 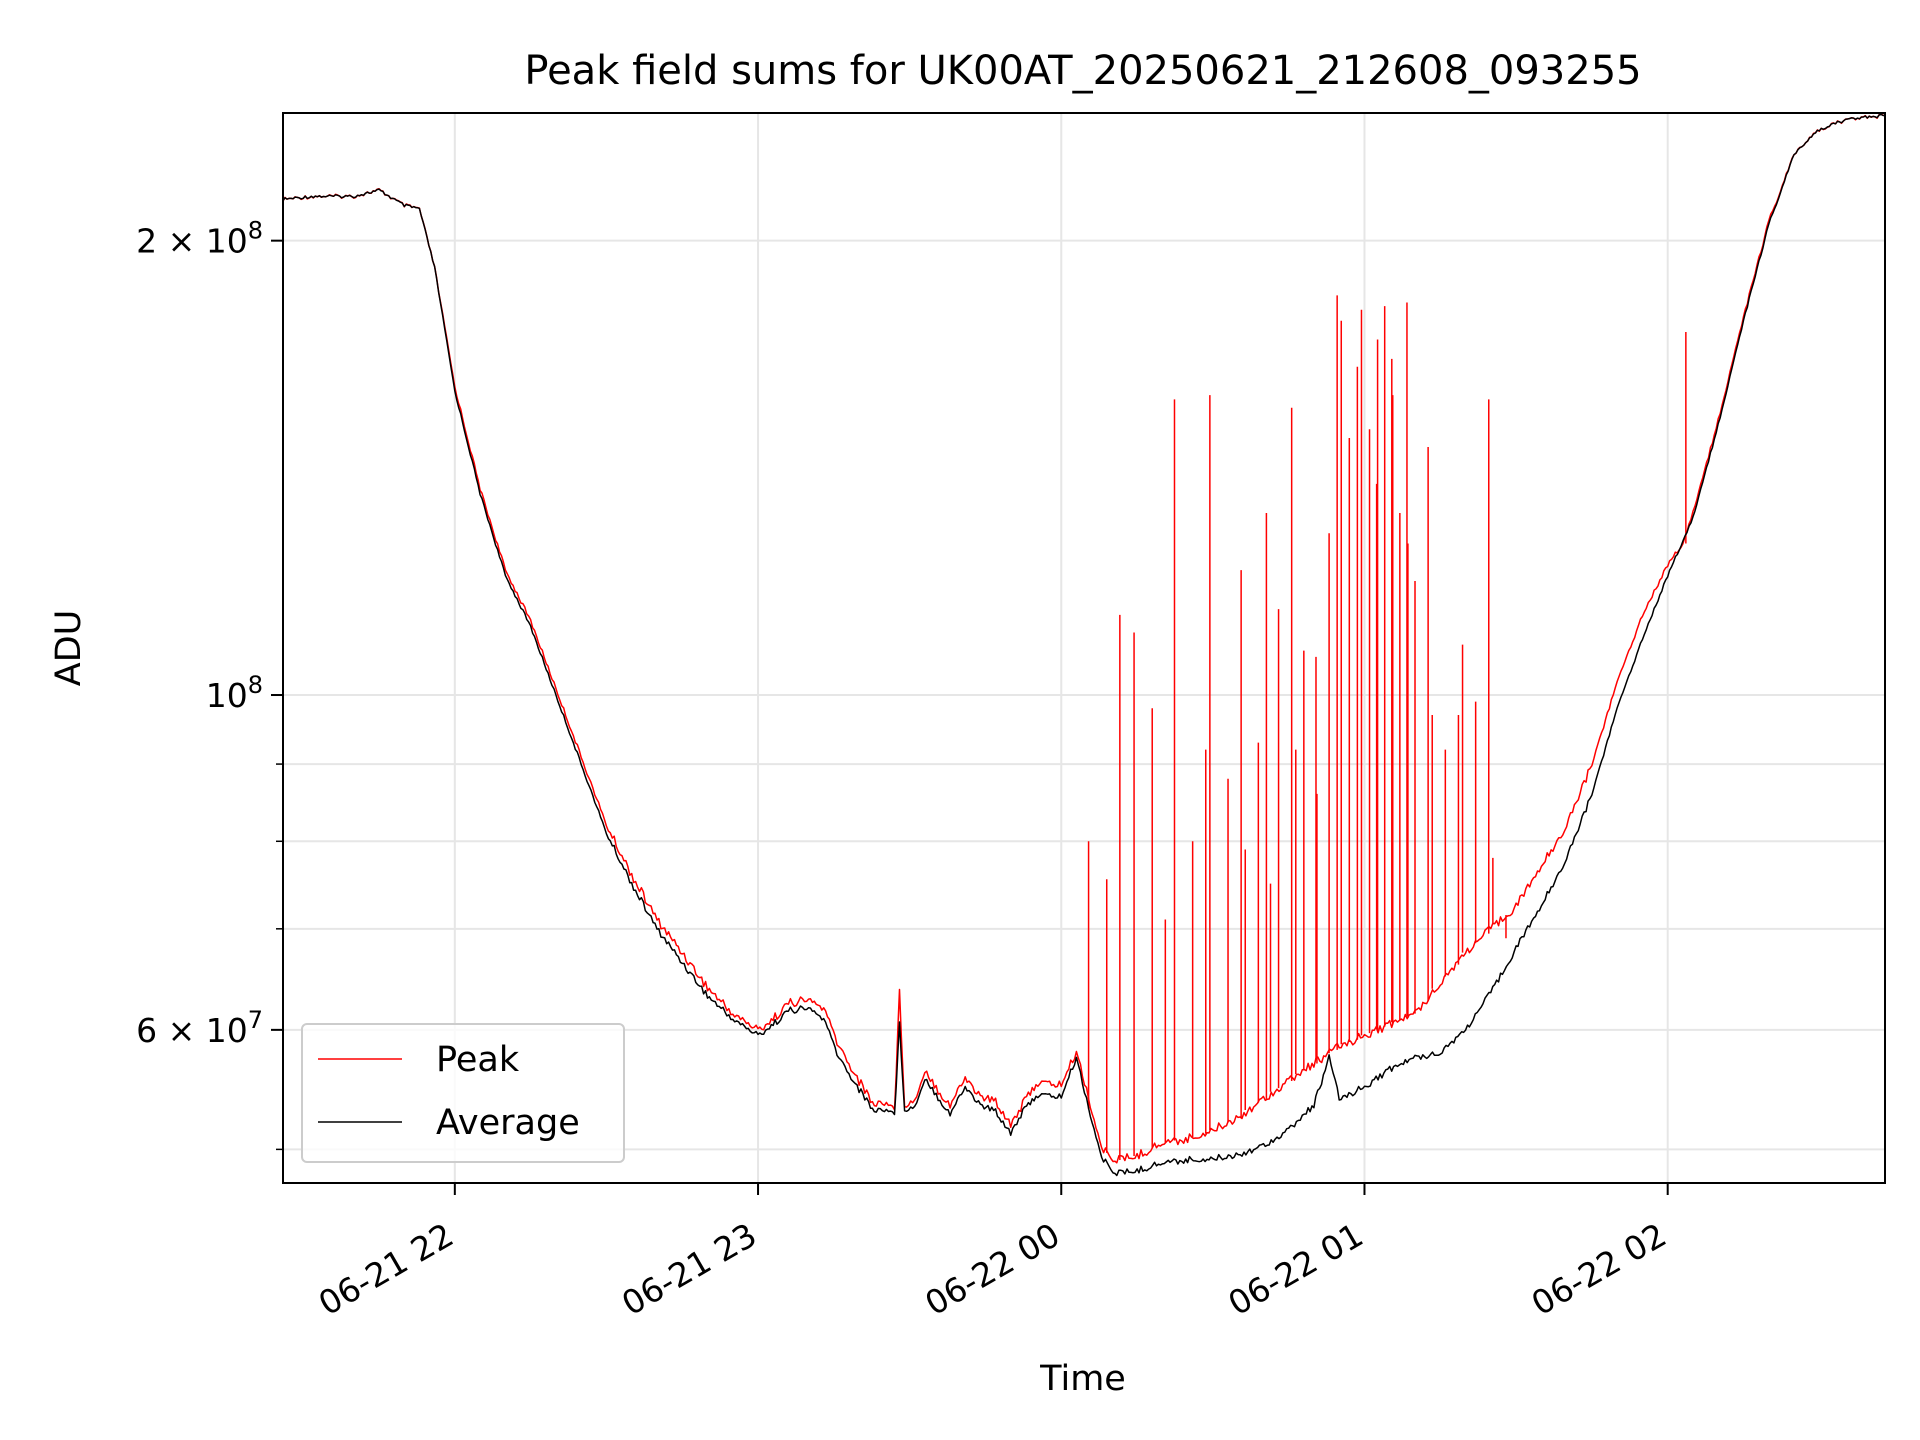 I want to click on y-axis: 2 × 108 108 6 × 107, so click(x=209, y=684).